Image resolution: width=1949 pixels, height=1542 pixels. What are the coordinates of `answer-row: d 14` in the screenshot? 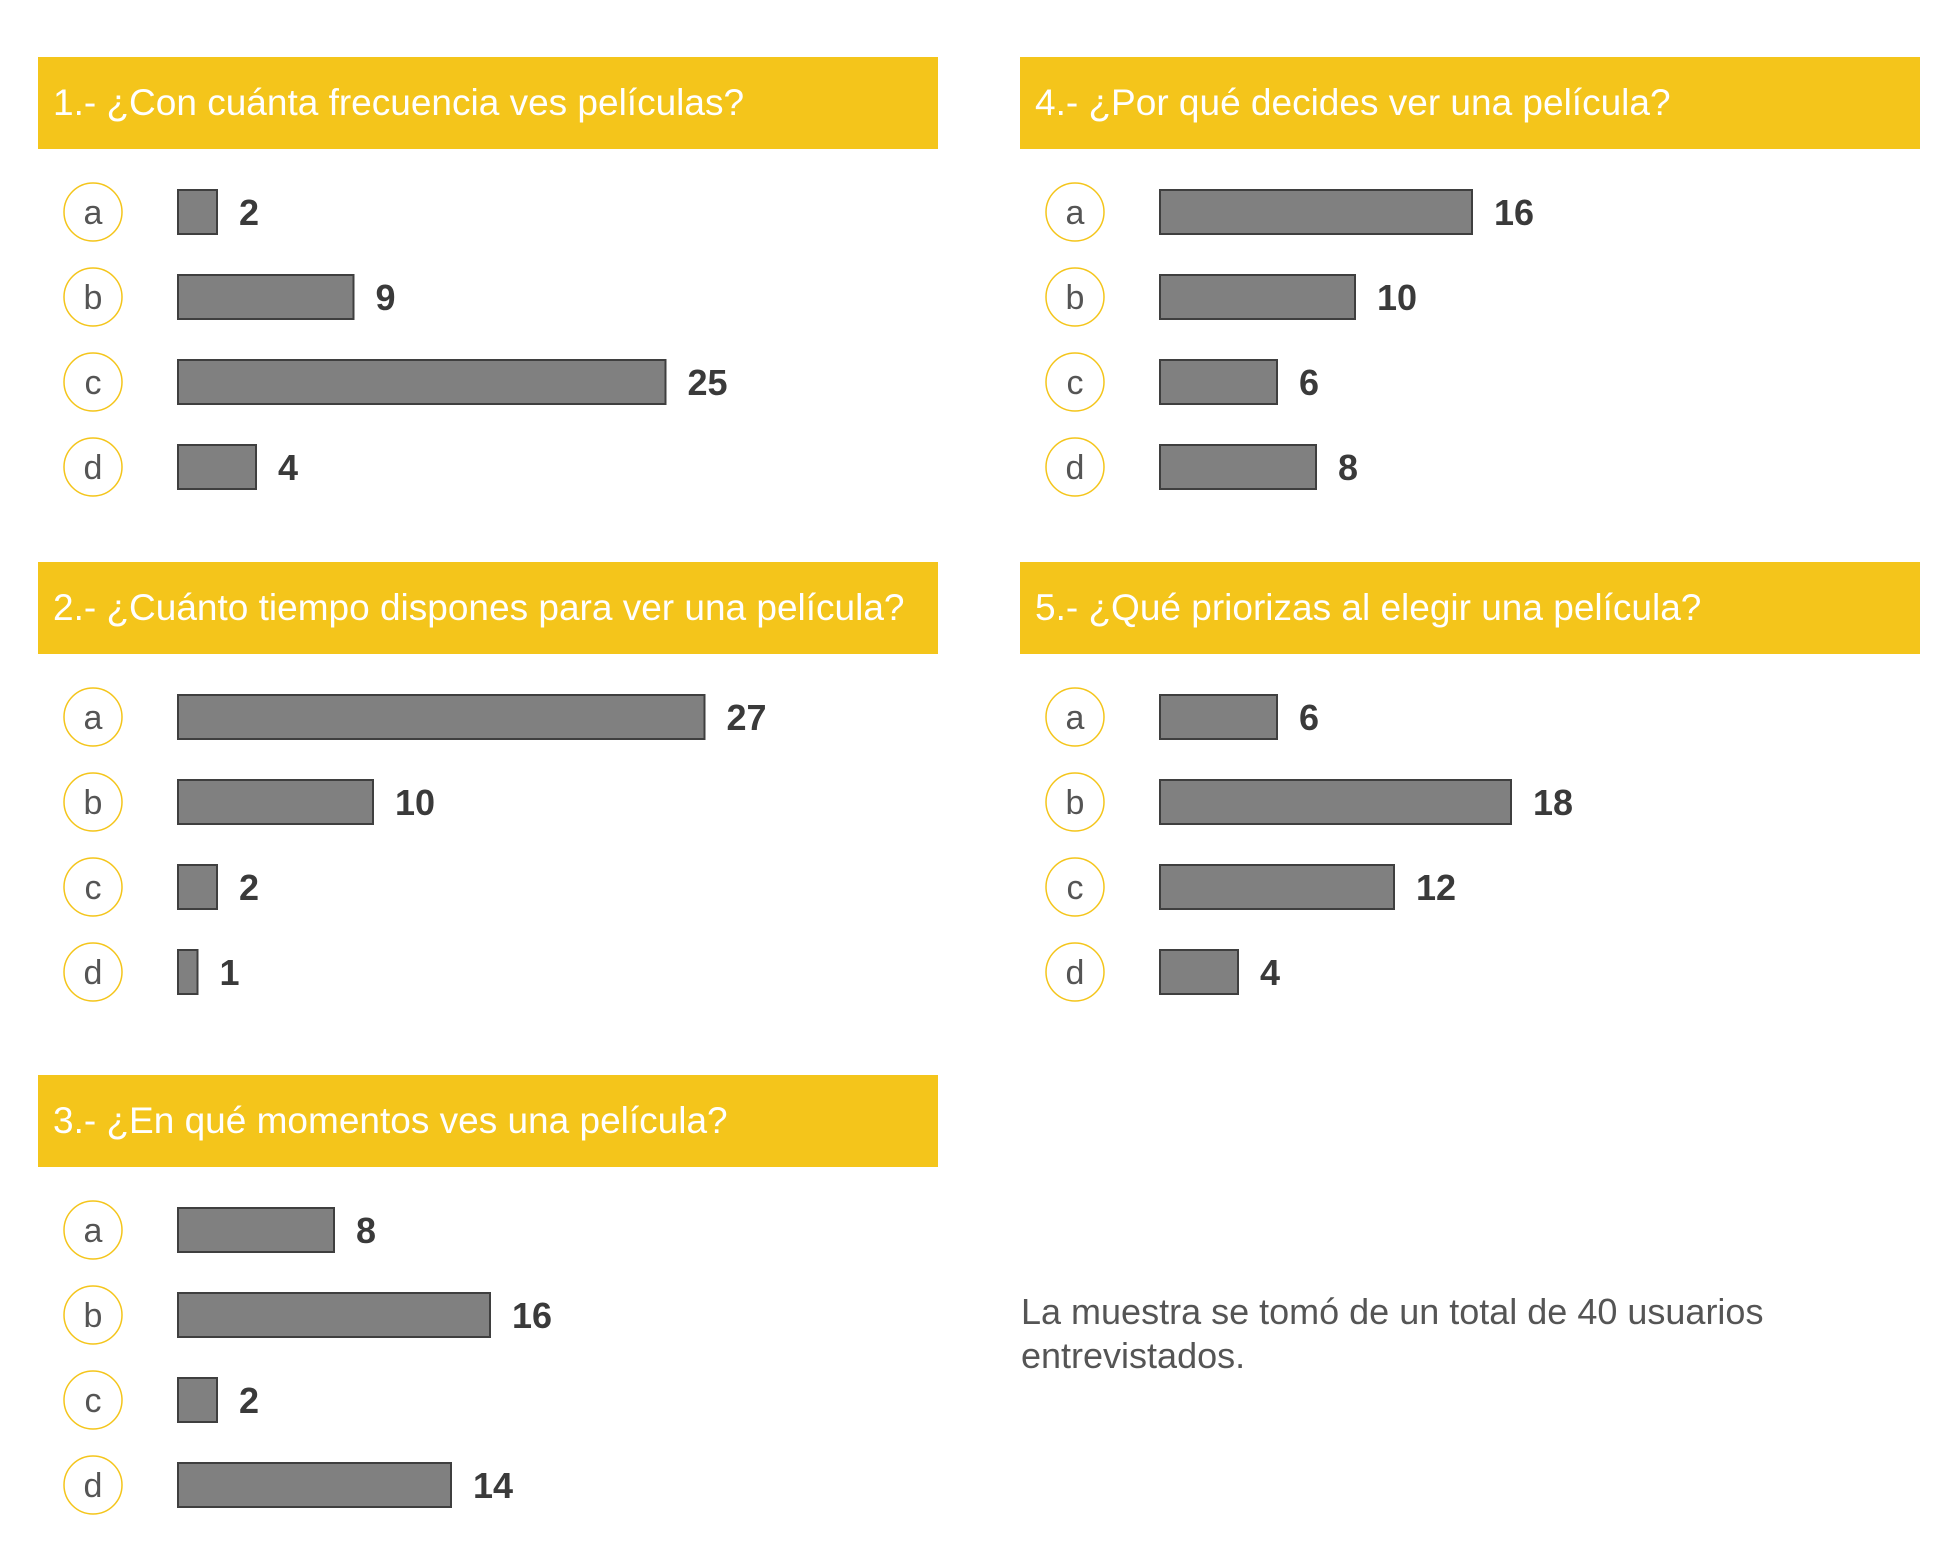 It's located at (288, 1485).